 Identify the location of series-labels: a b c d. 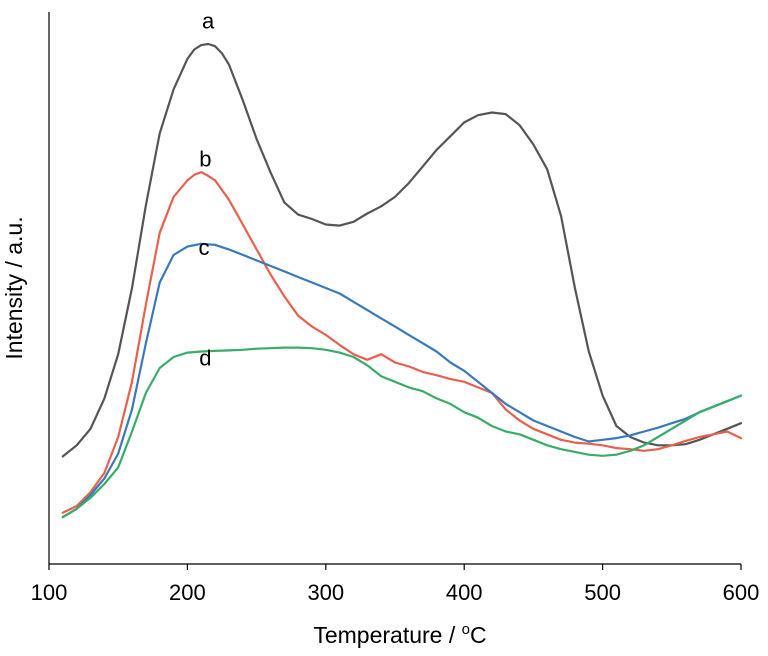
(207, 190).